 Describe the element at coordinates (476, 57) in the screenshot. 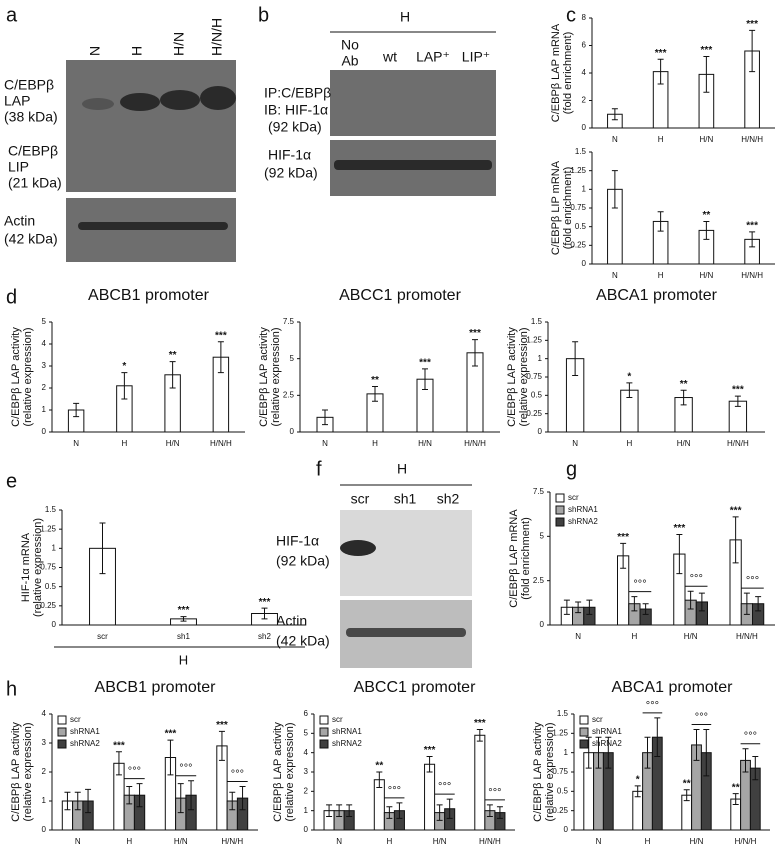

I see `lane-label: LIP⁺` at that location.